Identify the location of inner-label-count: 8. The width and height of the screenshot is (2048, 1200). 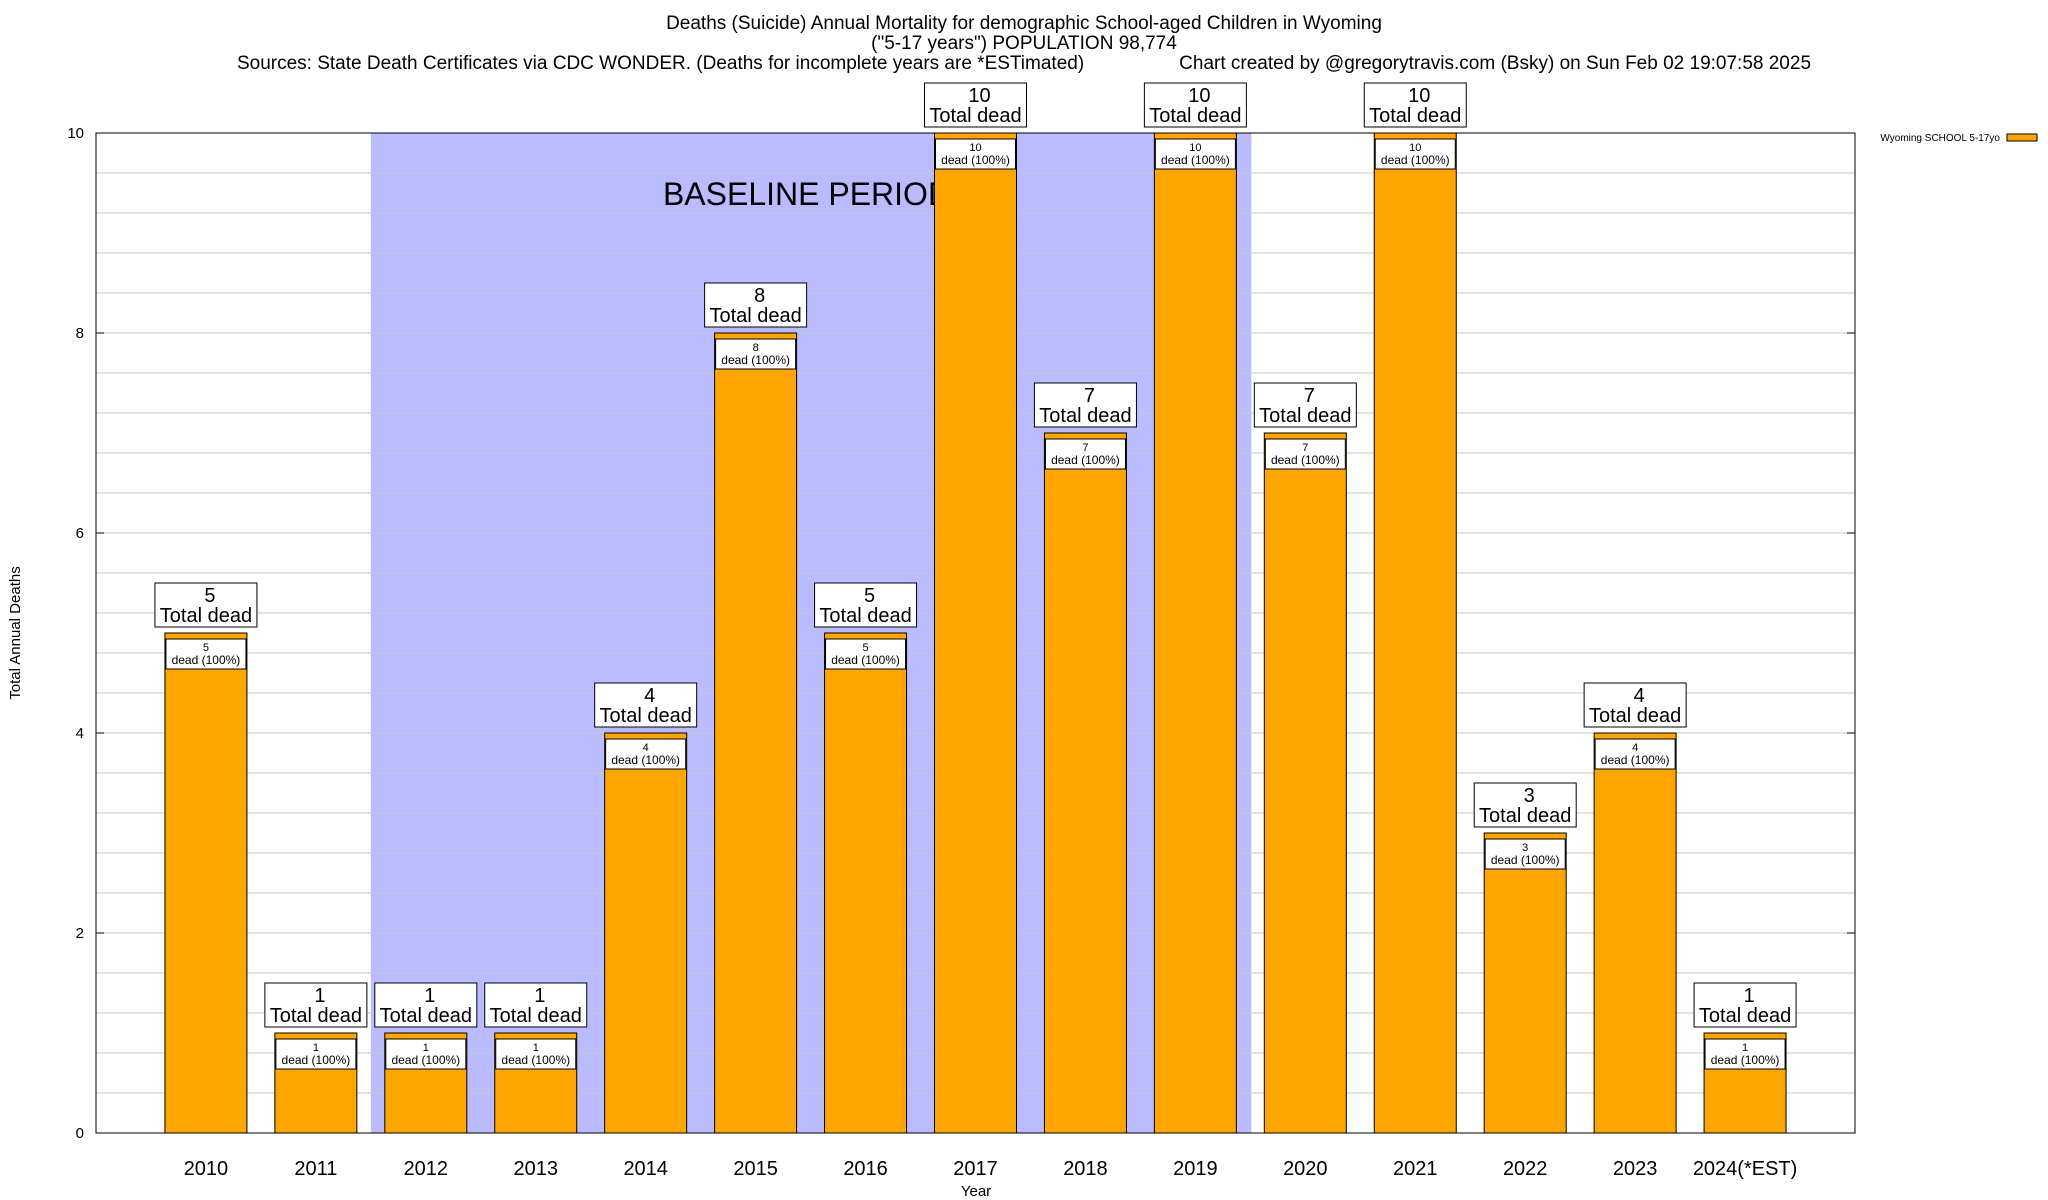
(756, 348).